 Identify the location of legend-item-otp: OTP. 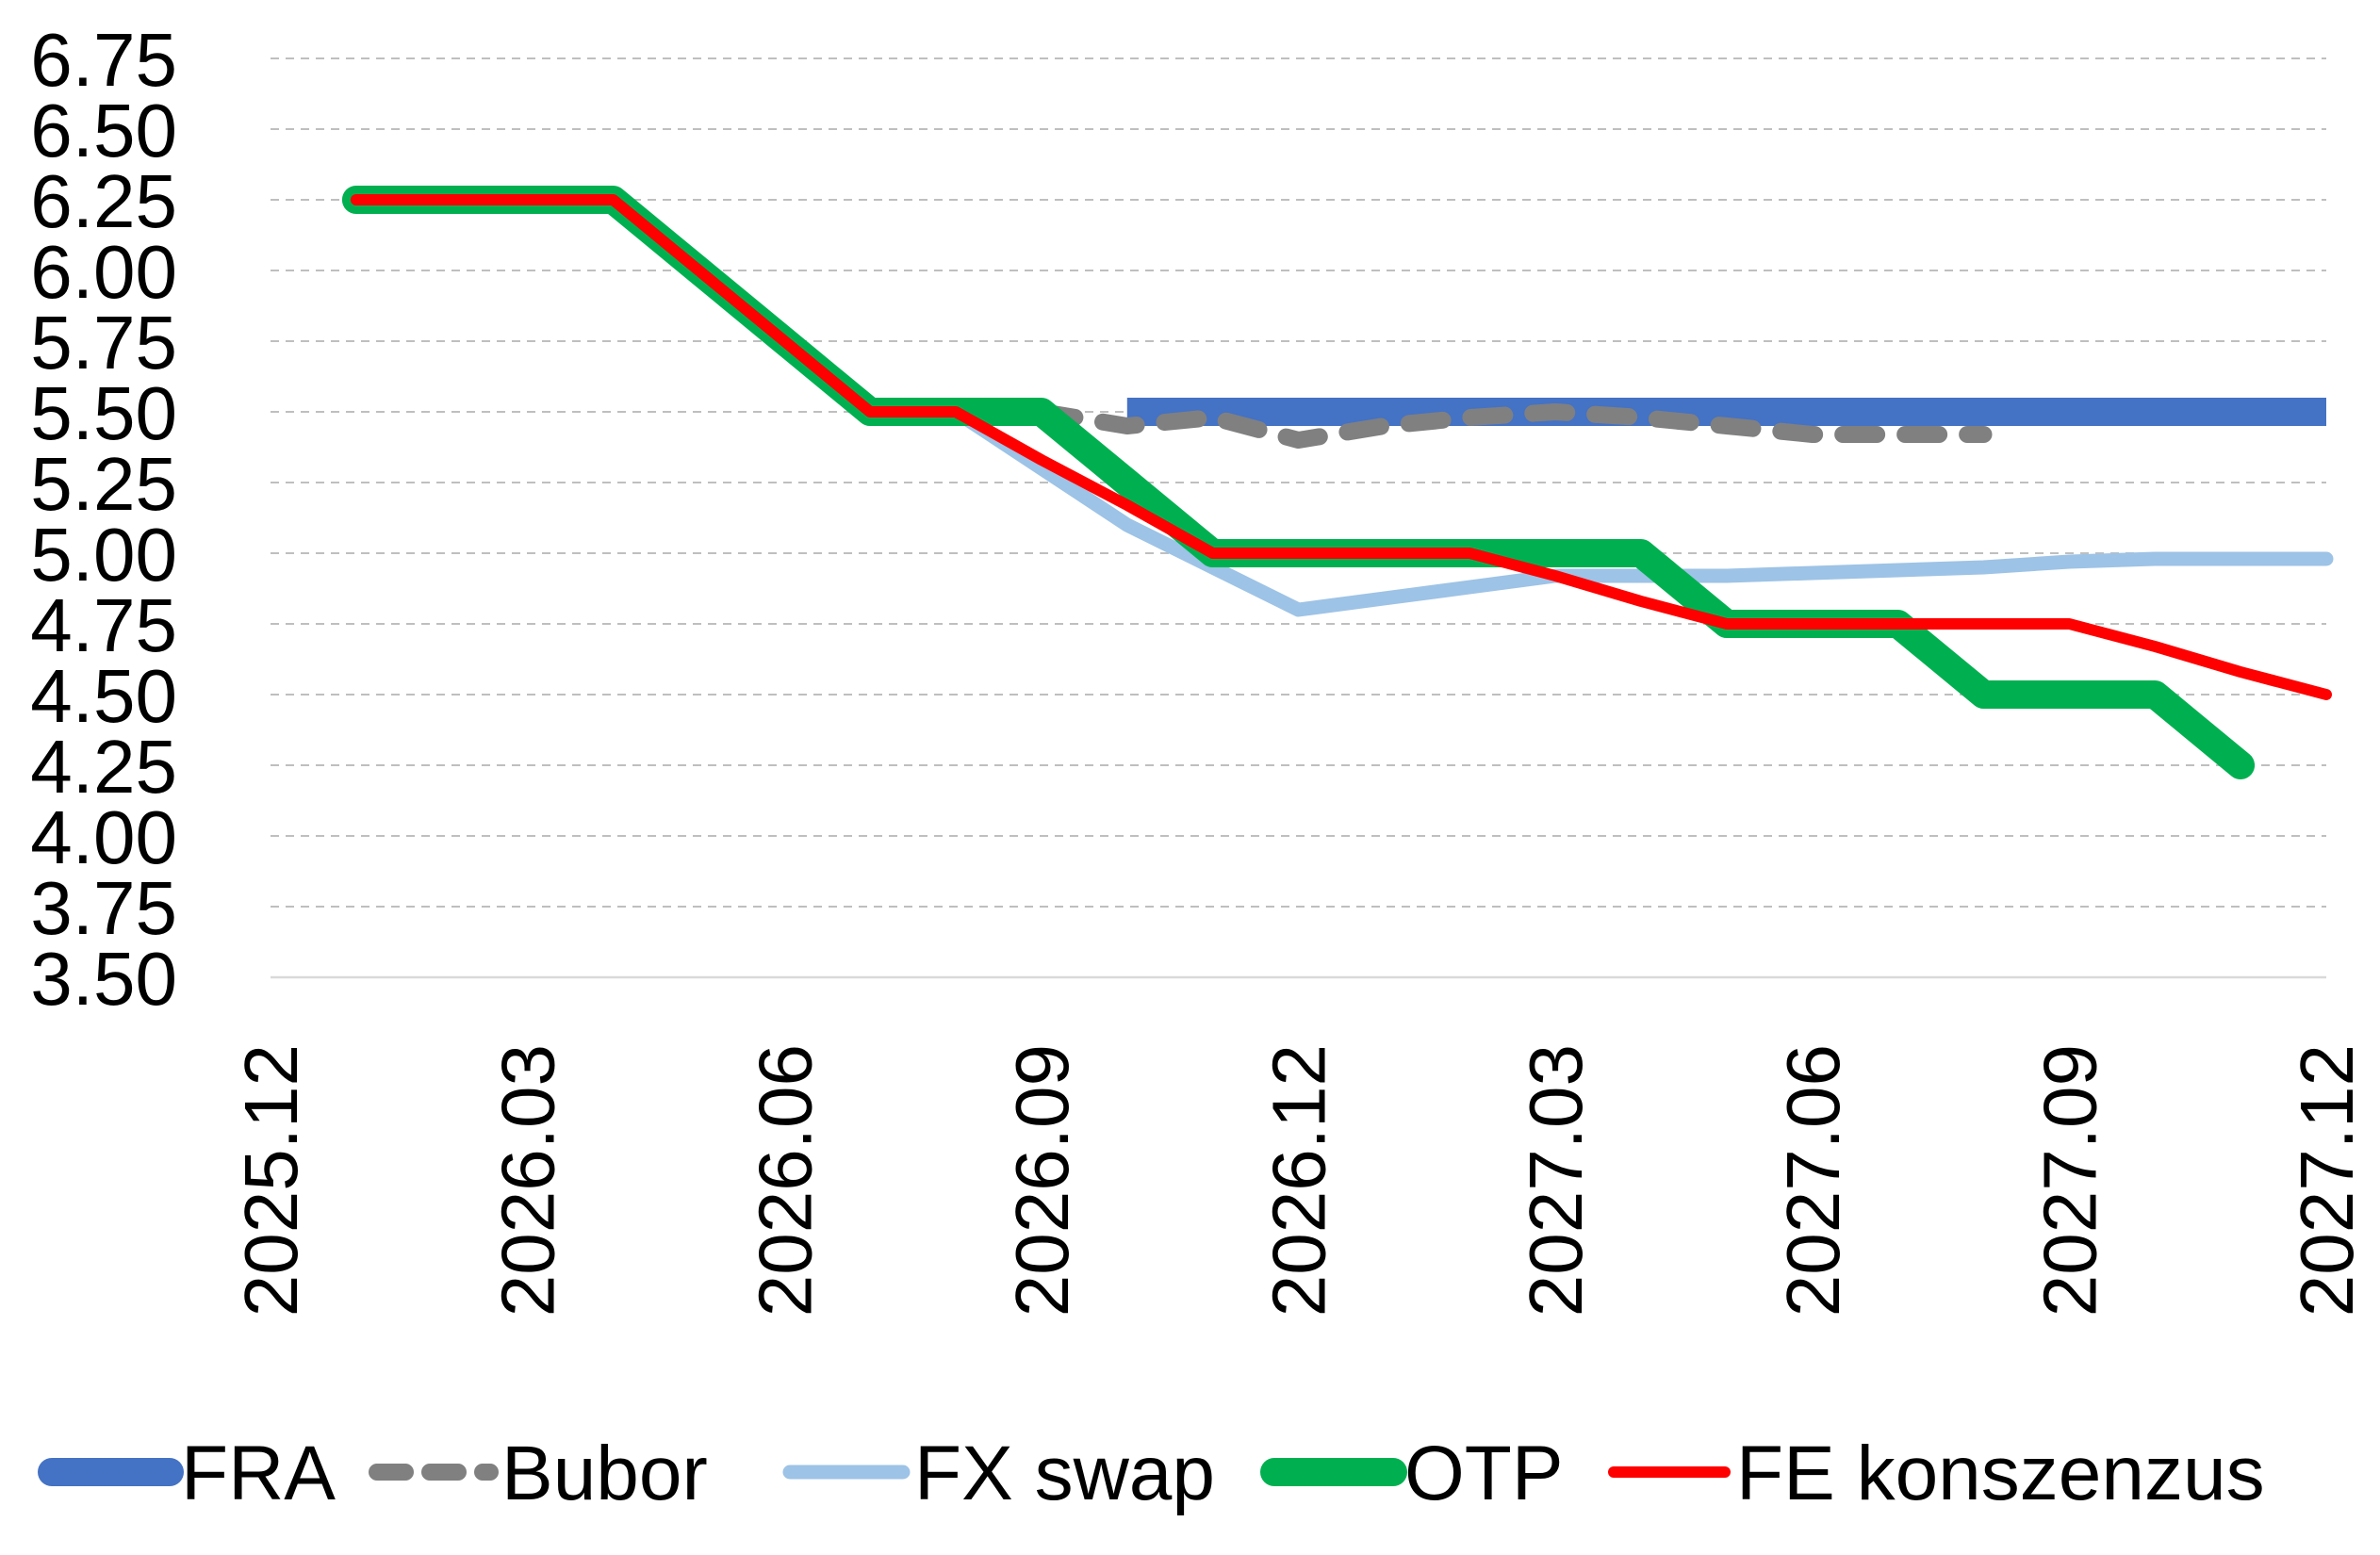
(1412, 1473).